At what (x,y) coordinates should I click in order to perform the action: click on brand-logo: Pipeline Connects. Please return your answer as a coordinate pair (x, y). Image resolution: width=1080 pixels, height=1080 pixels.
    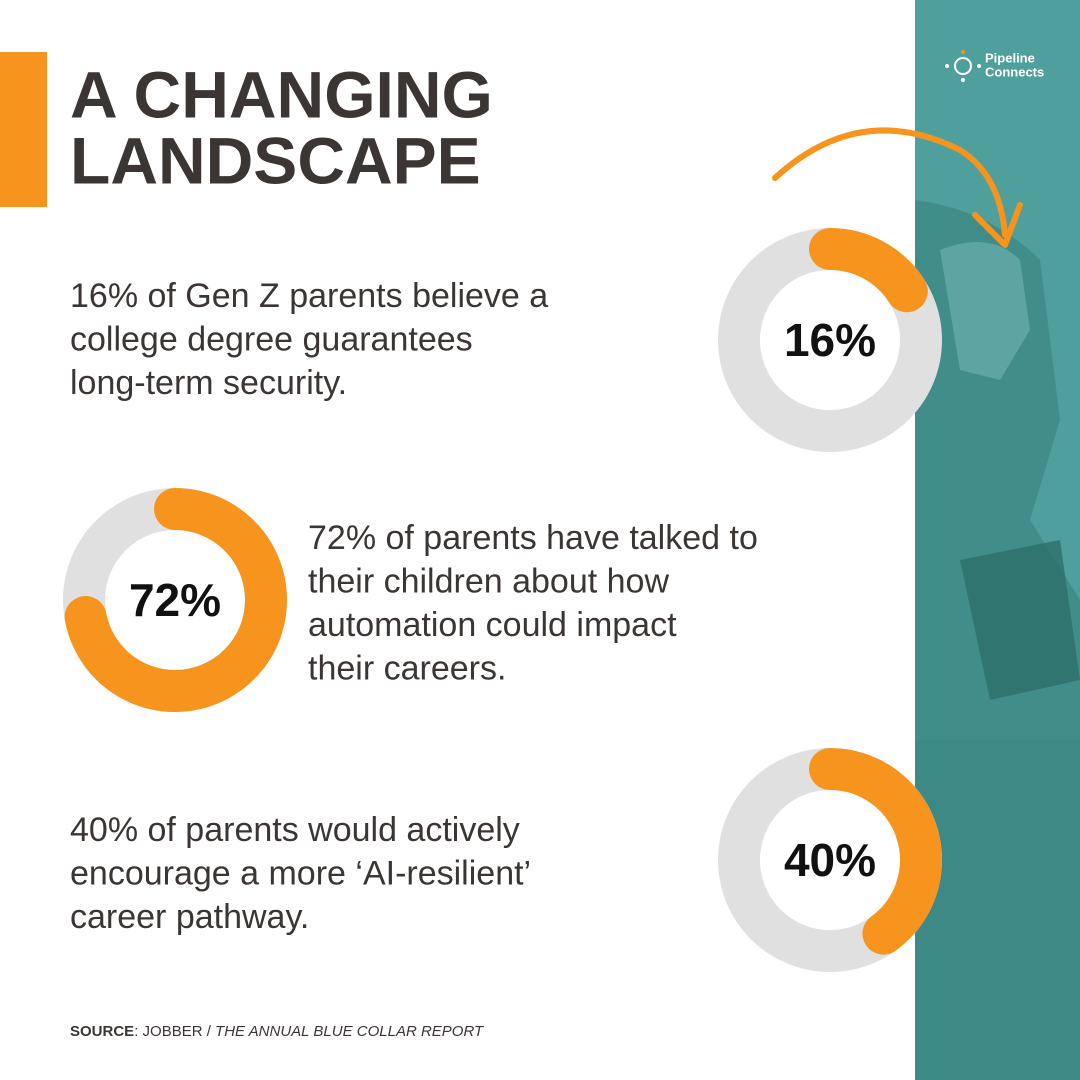
    Looking at the image, I should click on (994, 66).